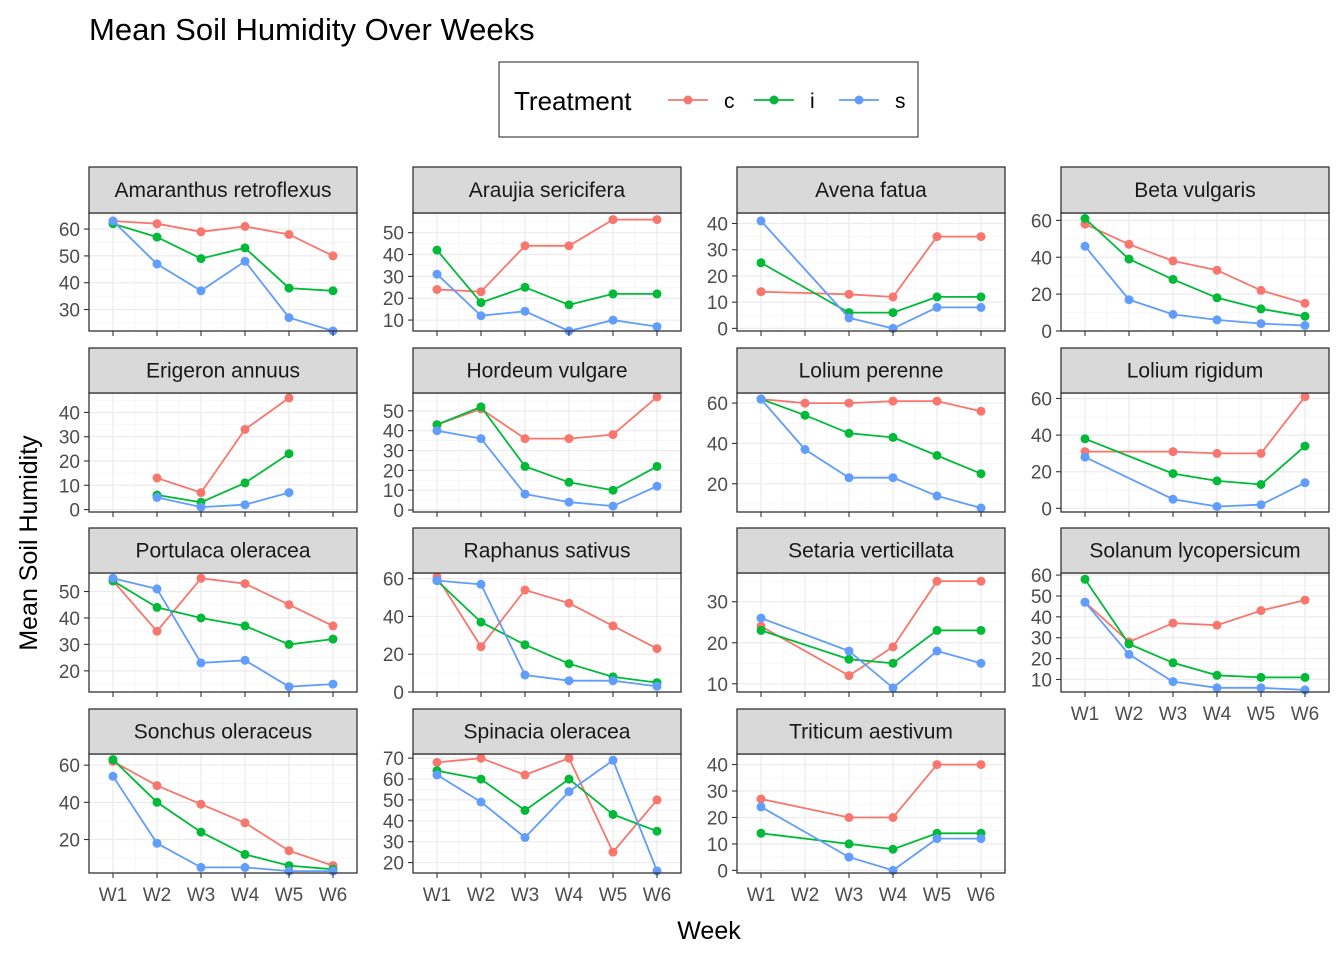 This screenshot has width=1344, height=960. I want to click on y-tick-label: 50, so click(393, 801).